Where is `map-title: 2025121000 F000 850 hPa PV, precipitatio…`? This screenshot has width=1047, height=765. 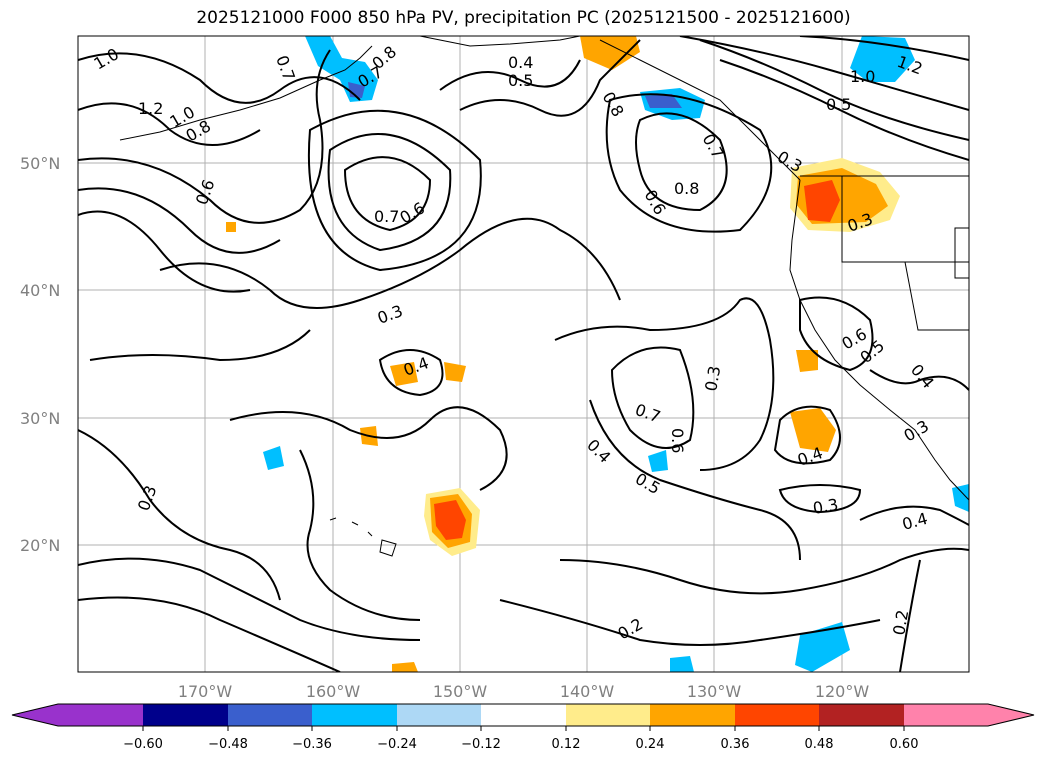
map-title: 2025121000 F000 850 hPa PV, precipitatio… is located at coordinates (523, 18).